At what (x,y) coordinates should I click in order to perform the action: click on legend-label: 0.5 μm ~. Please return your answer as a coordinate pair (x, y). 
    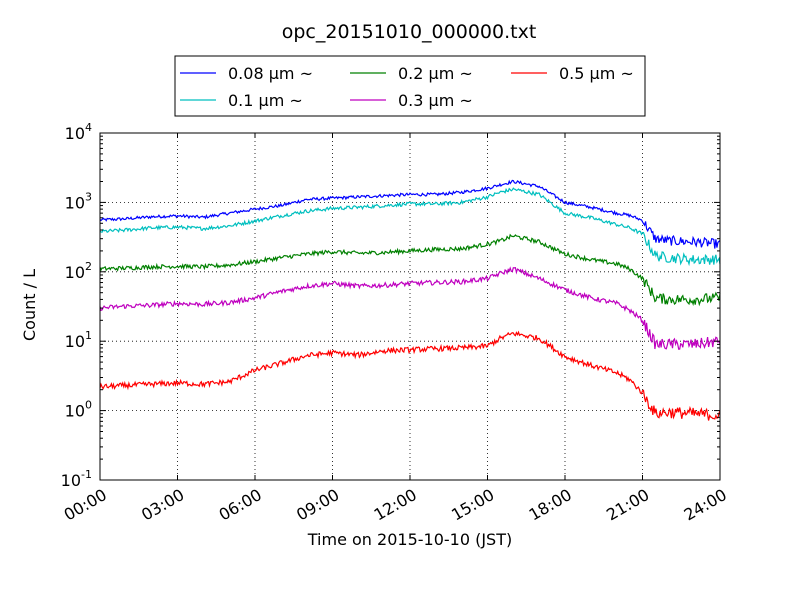
    Looking at the image, I should click on (596, 73).